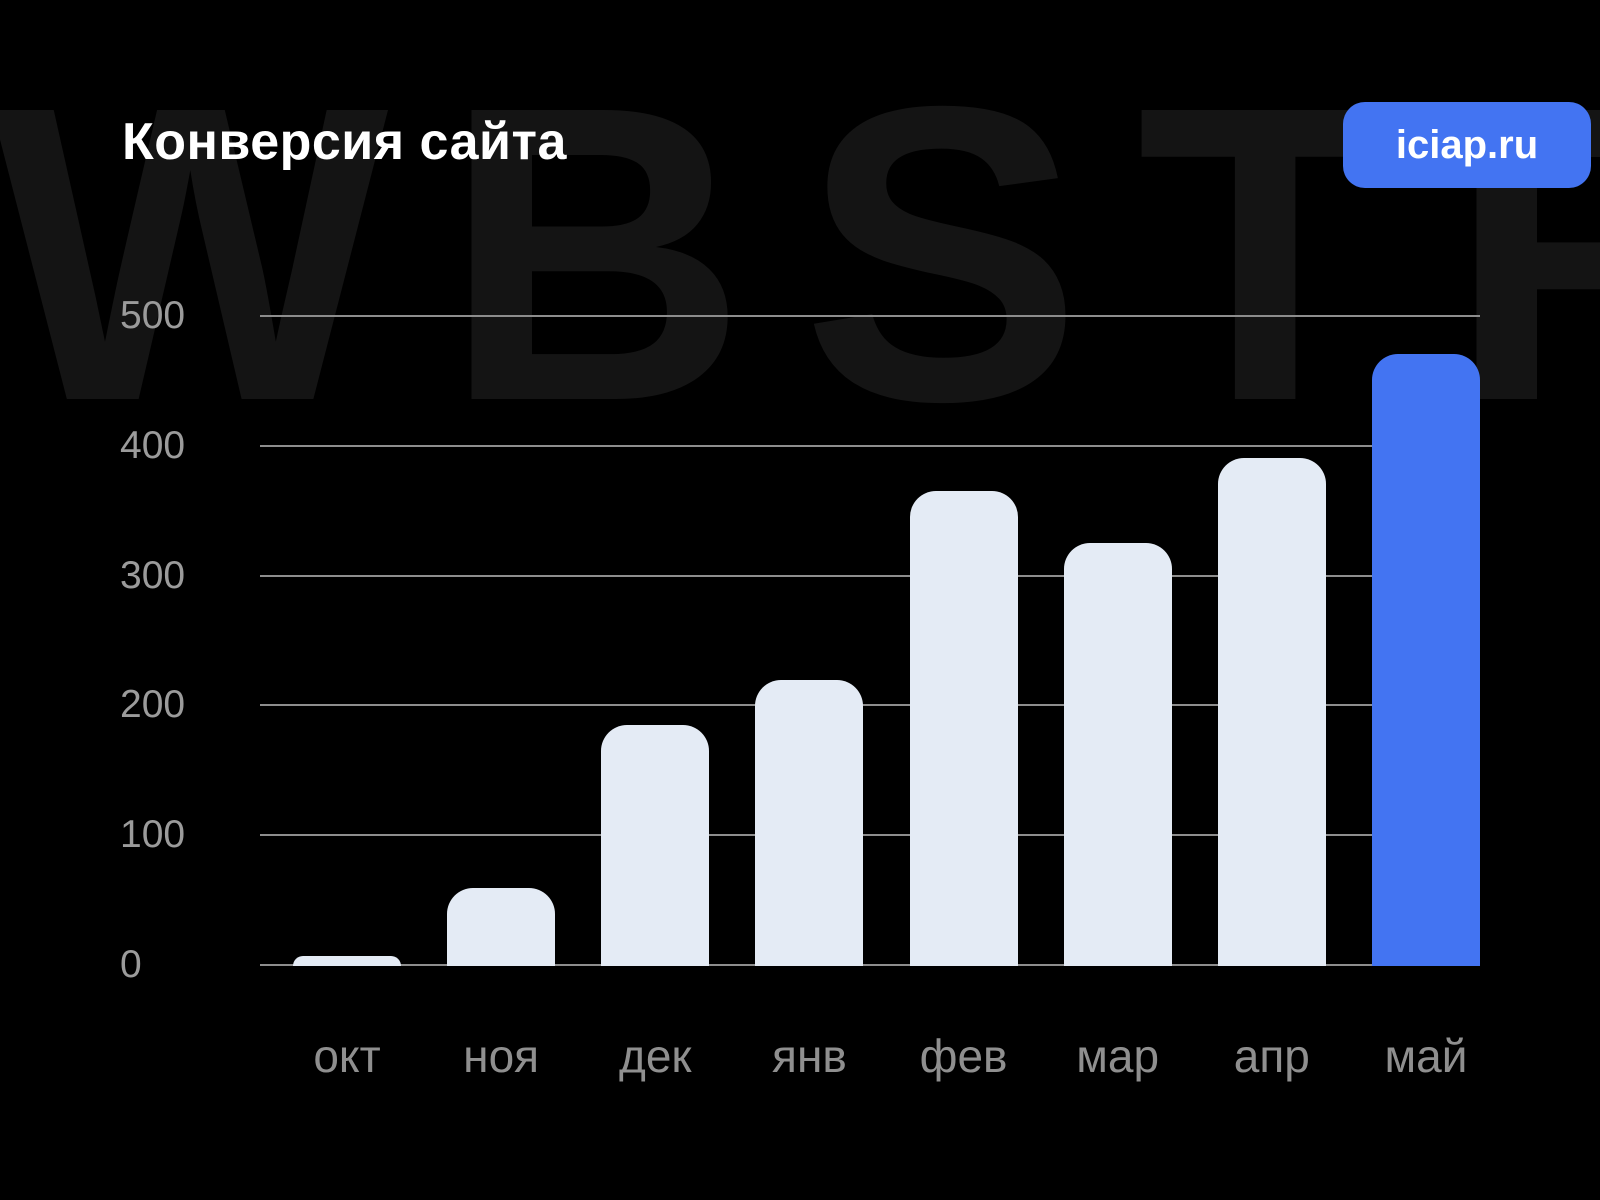 The width and height of the screenshot is (1600, 1200). I want to click on y-tick-300: 300, so click(153, 575).